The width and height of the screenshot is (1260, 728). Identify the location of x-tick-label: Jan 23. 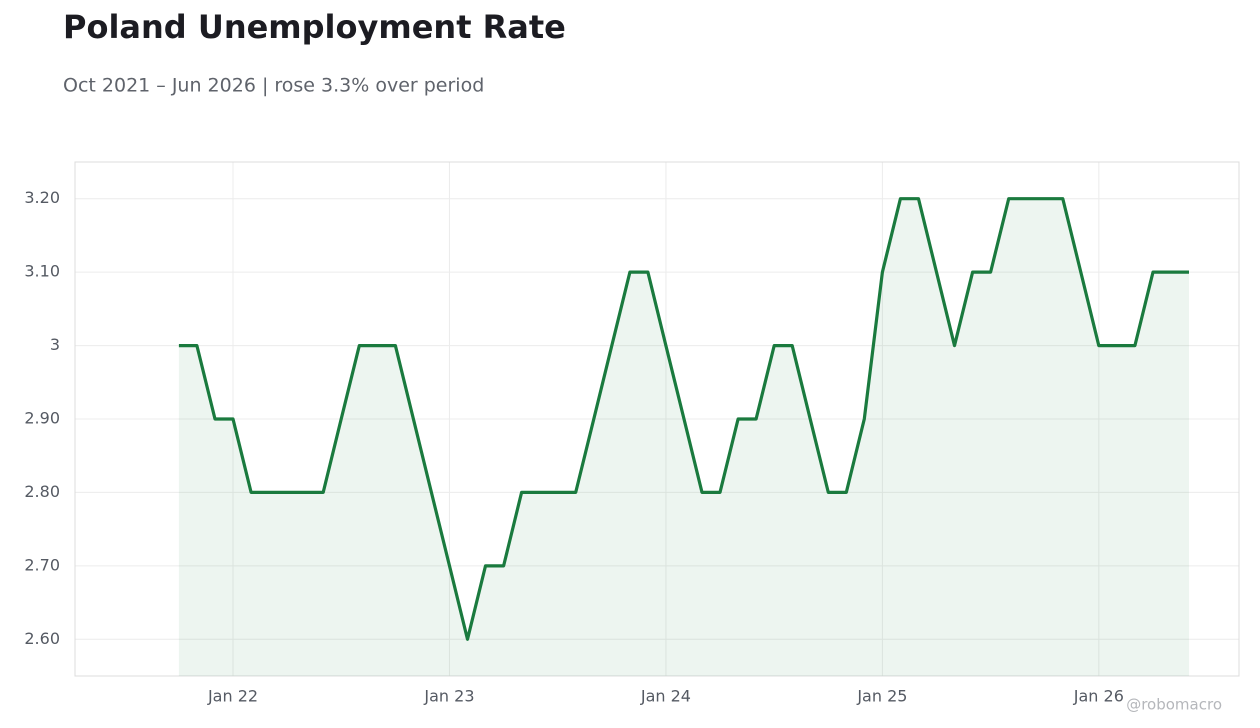
(448, 696).